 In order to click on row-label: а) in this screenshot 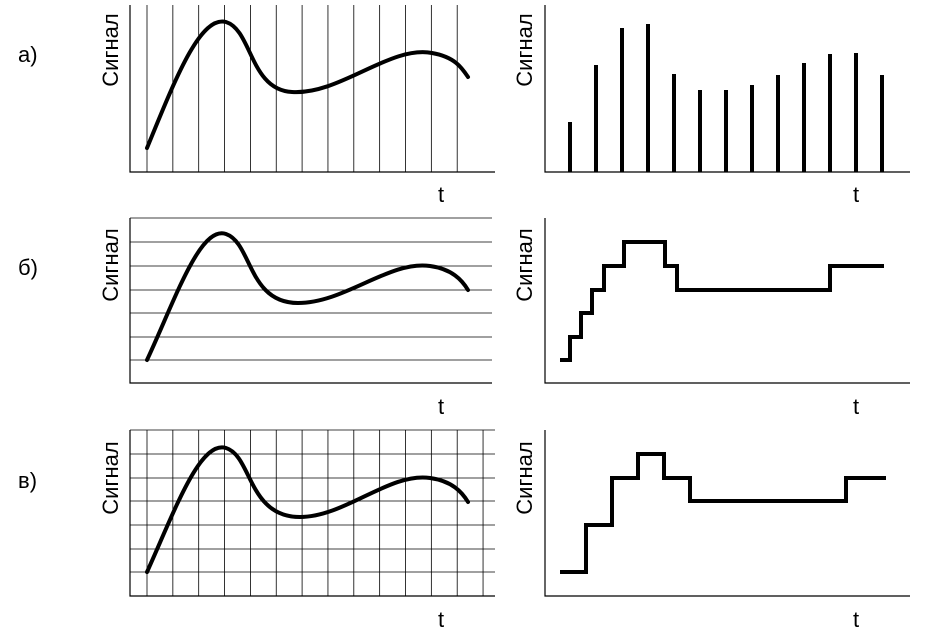, I will do `click(28, 54)`.